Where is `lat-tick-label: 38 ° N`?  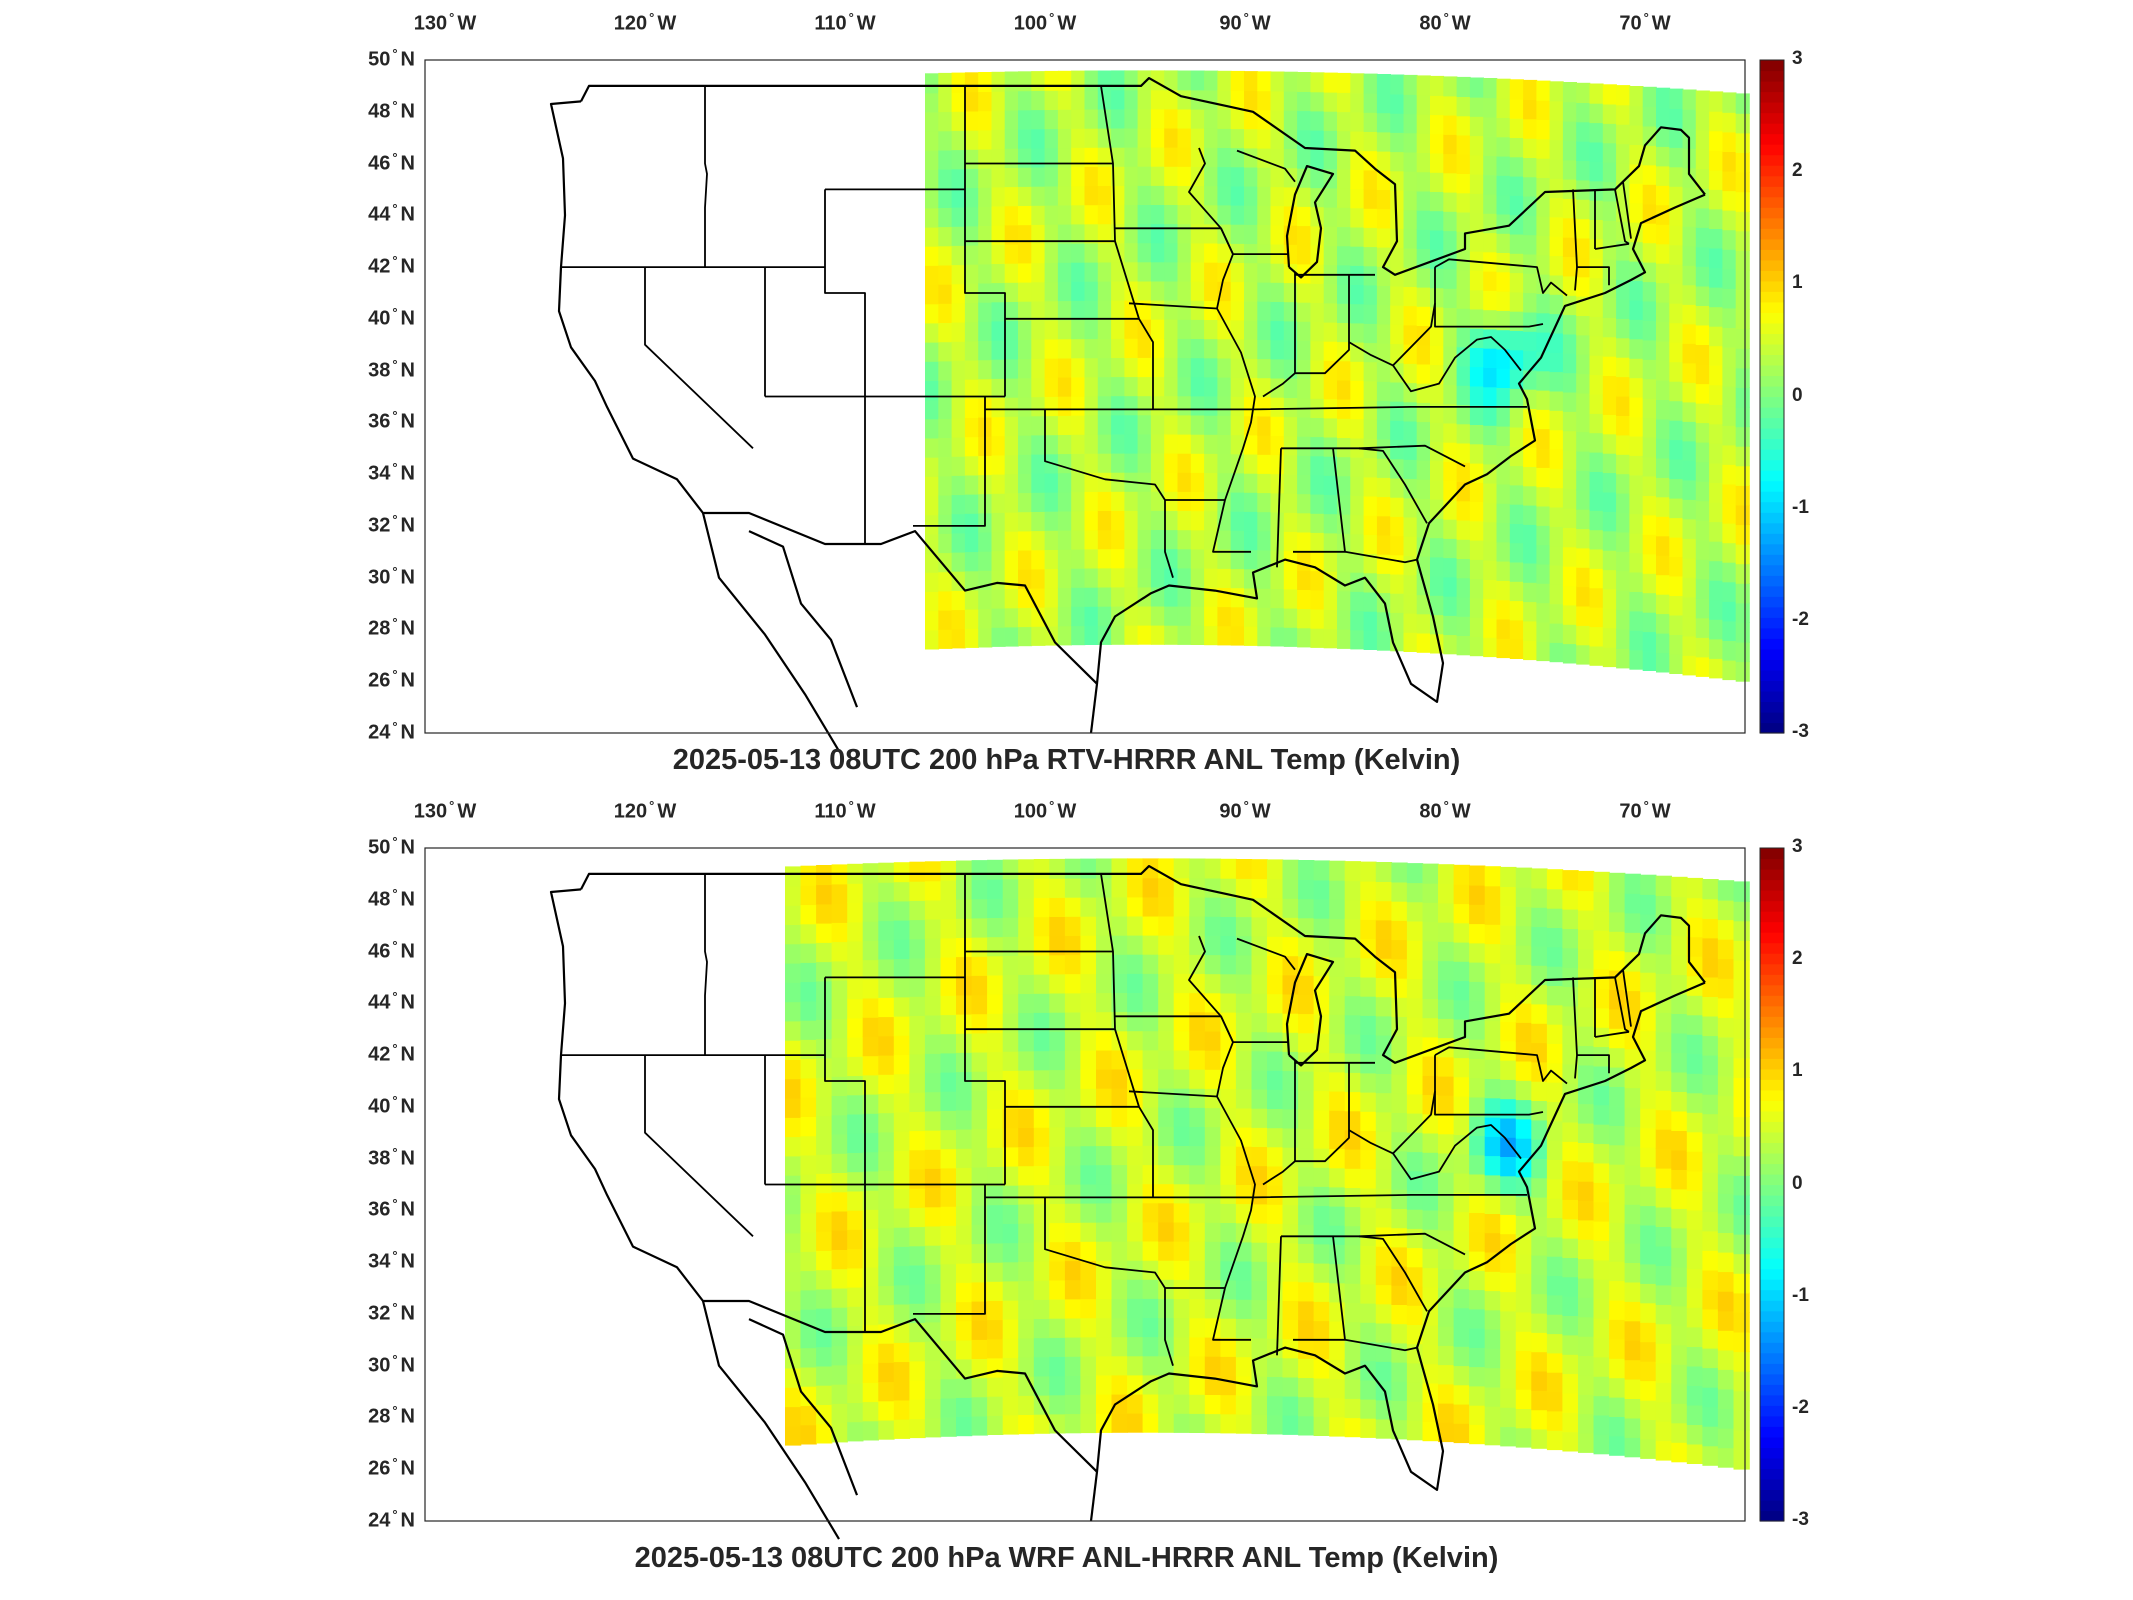 lat-tick-label: 38 ° N is located at coordinates (391, 1157).